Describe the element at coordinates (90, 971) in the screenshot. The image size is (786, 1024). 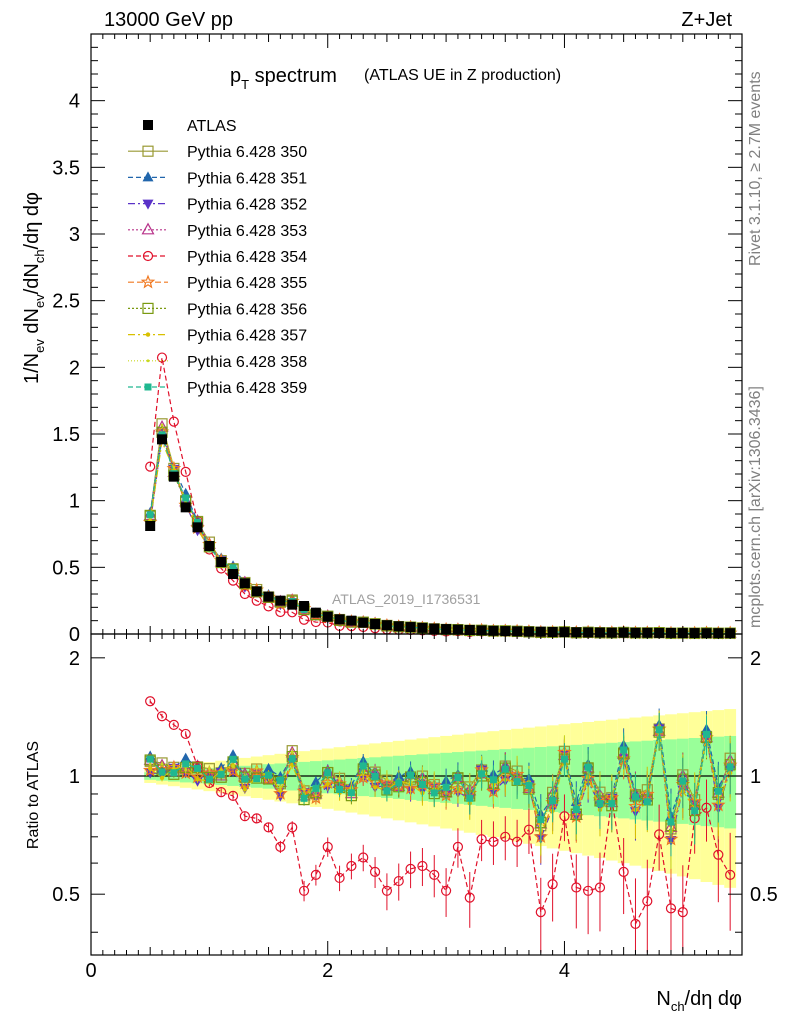
I see `x-tick-label: 0` at that location.